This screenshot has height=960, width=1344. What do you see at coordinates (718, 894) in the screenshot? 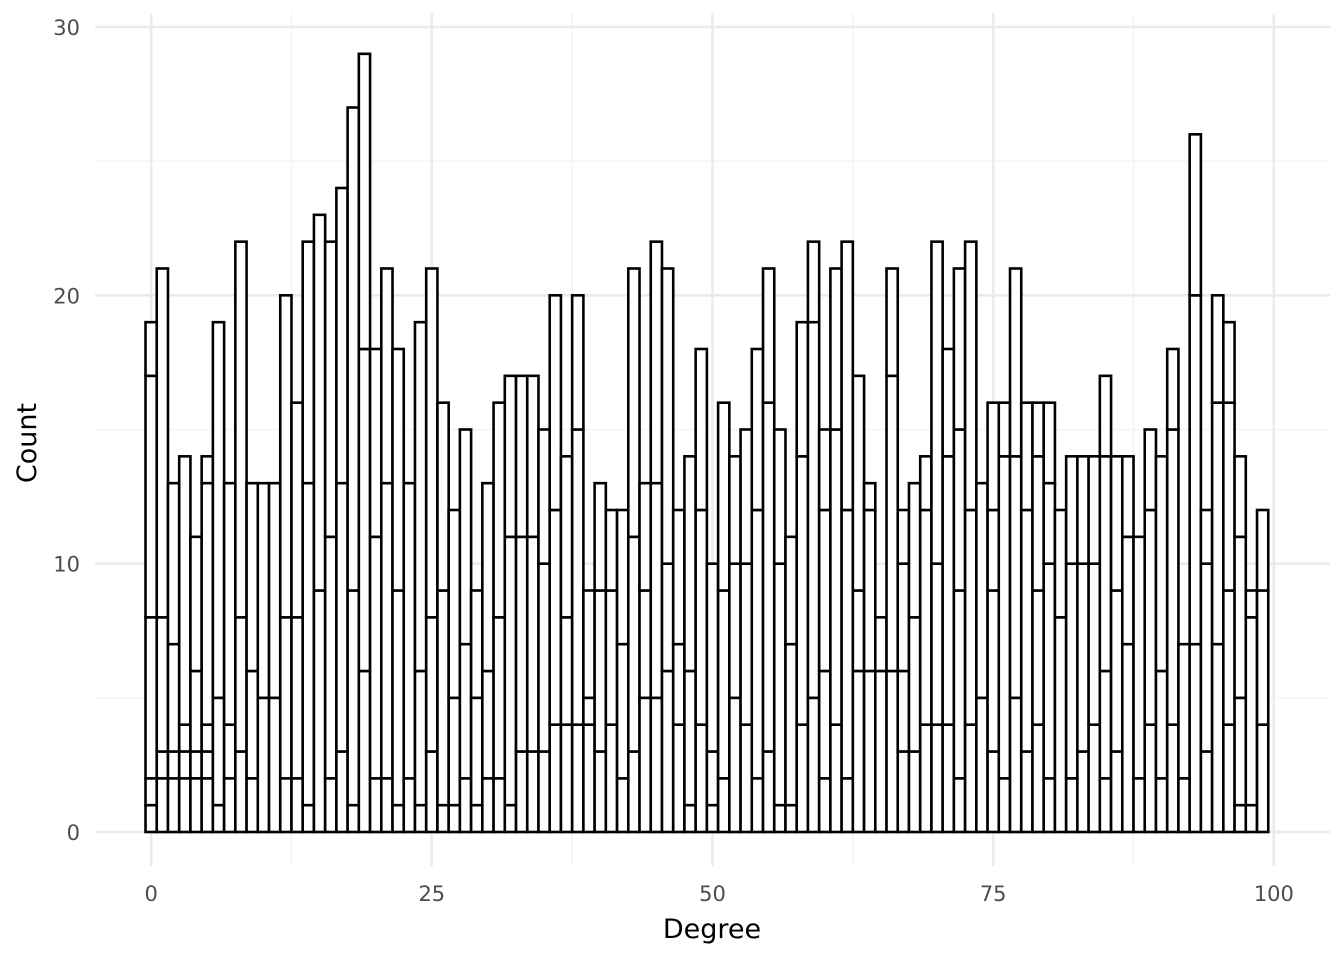
I see `x-axis-ticks: 0 25 50 75 100` at bounding box center [718, 894].